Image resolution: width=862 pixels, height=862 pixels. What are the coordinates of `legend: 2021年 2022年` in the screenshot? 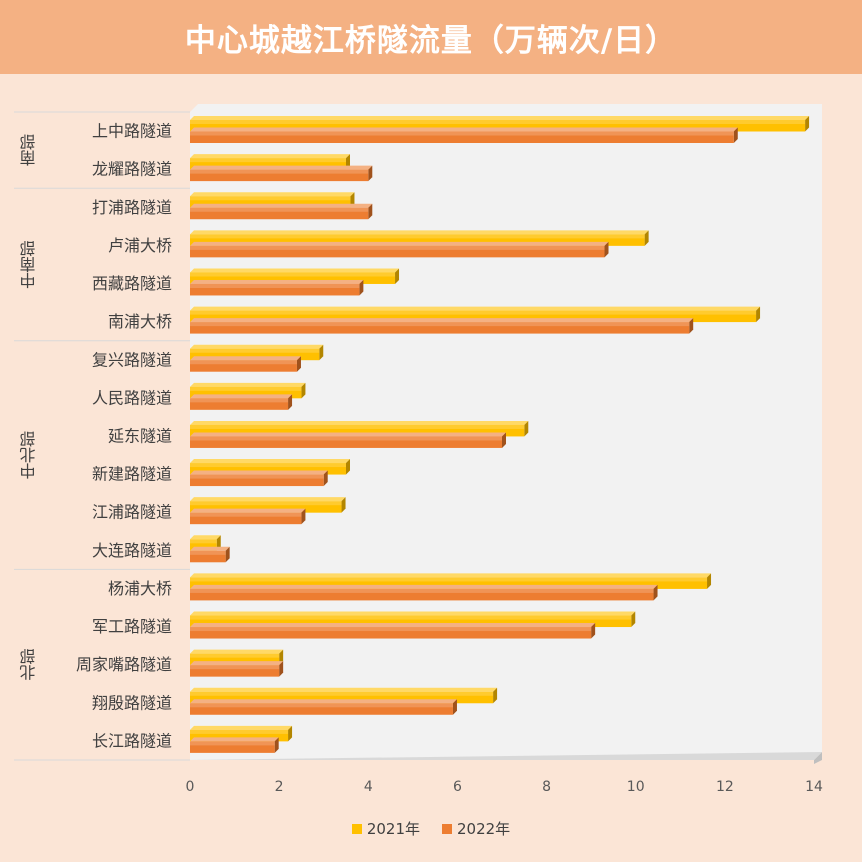 It's located at (431, 828).